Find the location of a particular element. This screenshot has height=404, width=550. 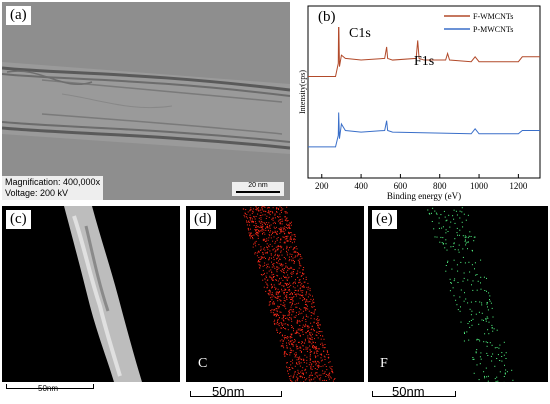

haadf-micrograph is located at coordinates (103, 294).